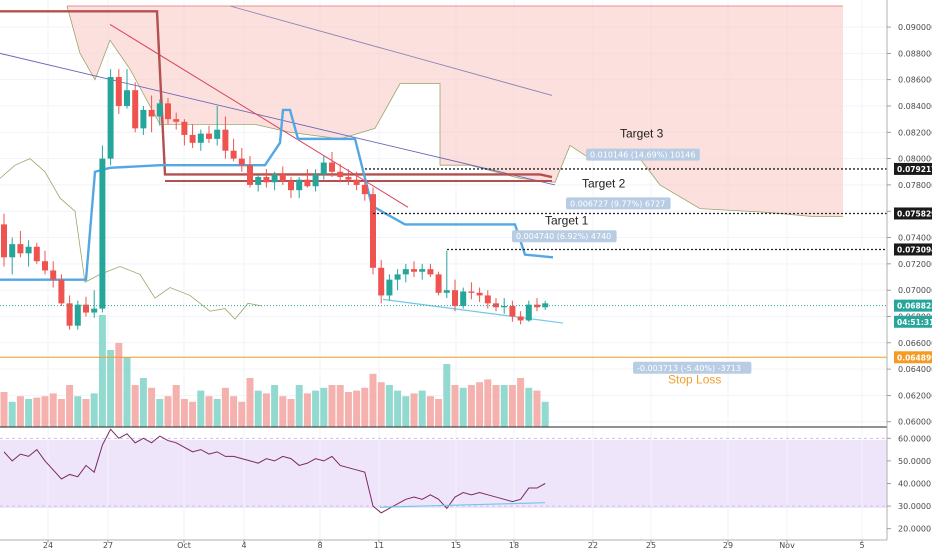 This screenshot has height=550, width=932. What do you see at coordinates (563, 236) in the screenshot?
I see `target-measure-text: 0.004740 (6.92%) 4740` at bounding box center [563, 236].